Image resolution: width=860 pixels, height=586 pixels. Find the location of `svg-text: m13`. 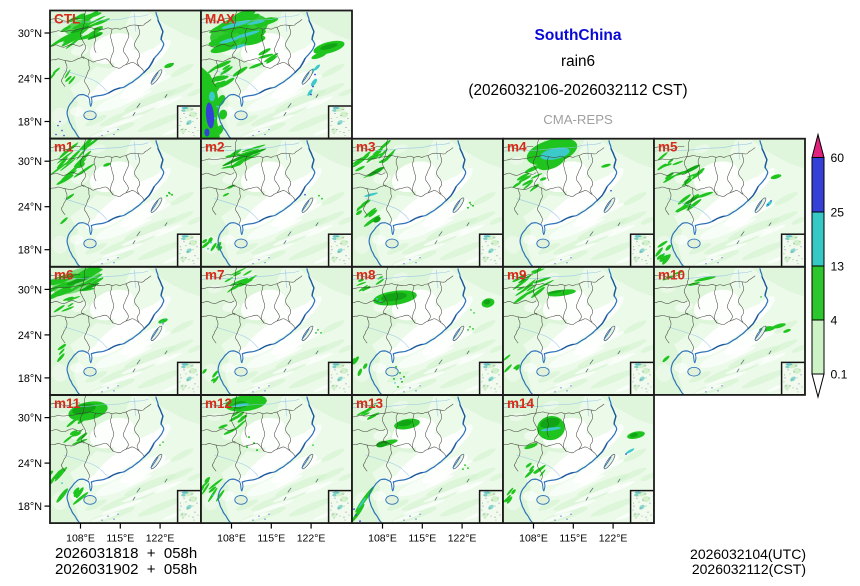

svg-text: m13 is located at coordinates (370, 403).